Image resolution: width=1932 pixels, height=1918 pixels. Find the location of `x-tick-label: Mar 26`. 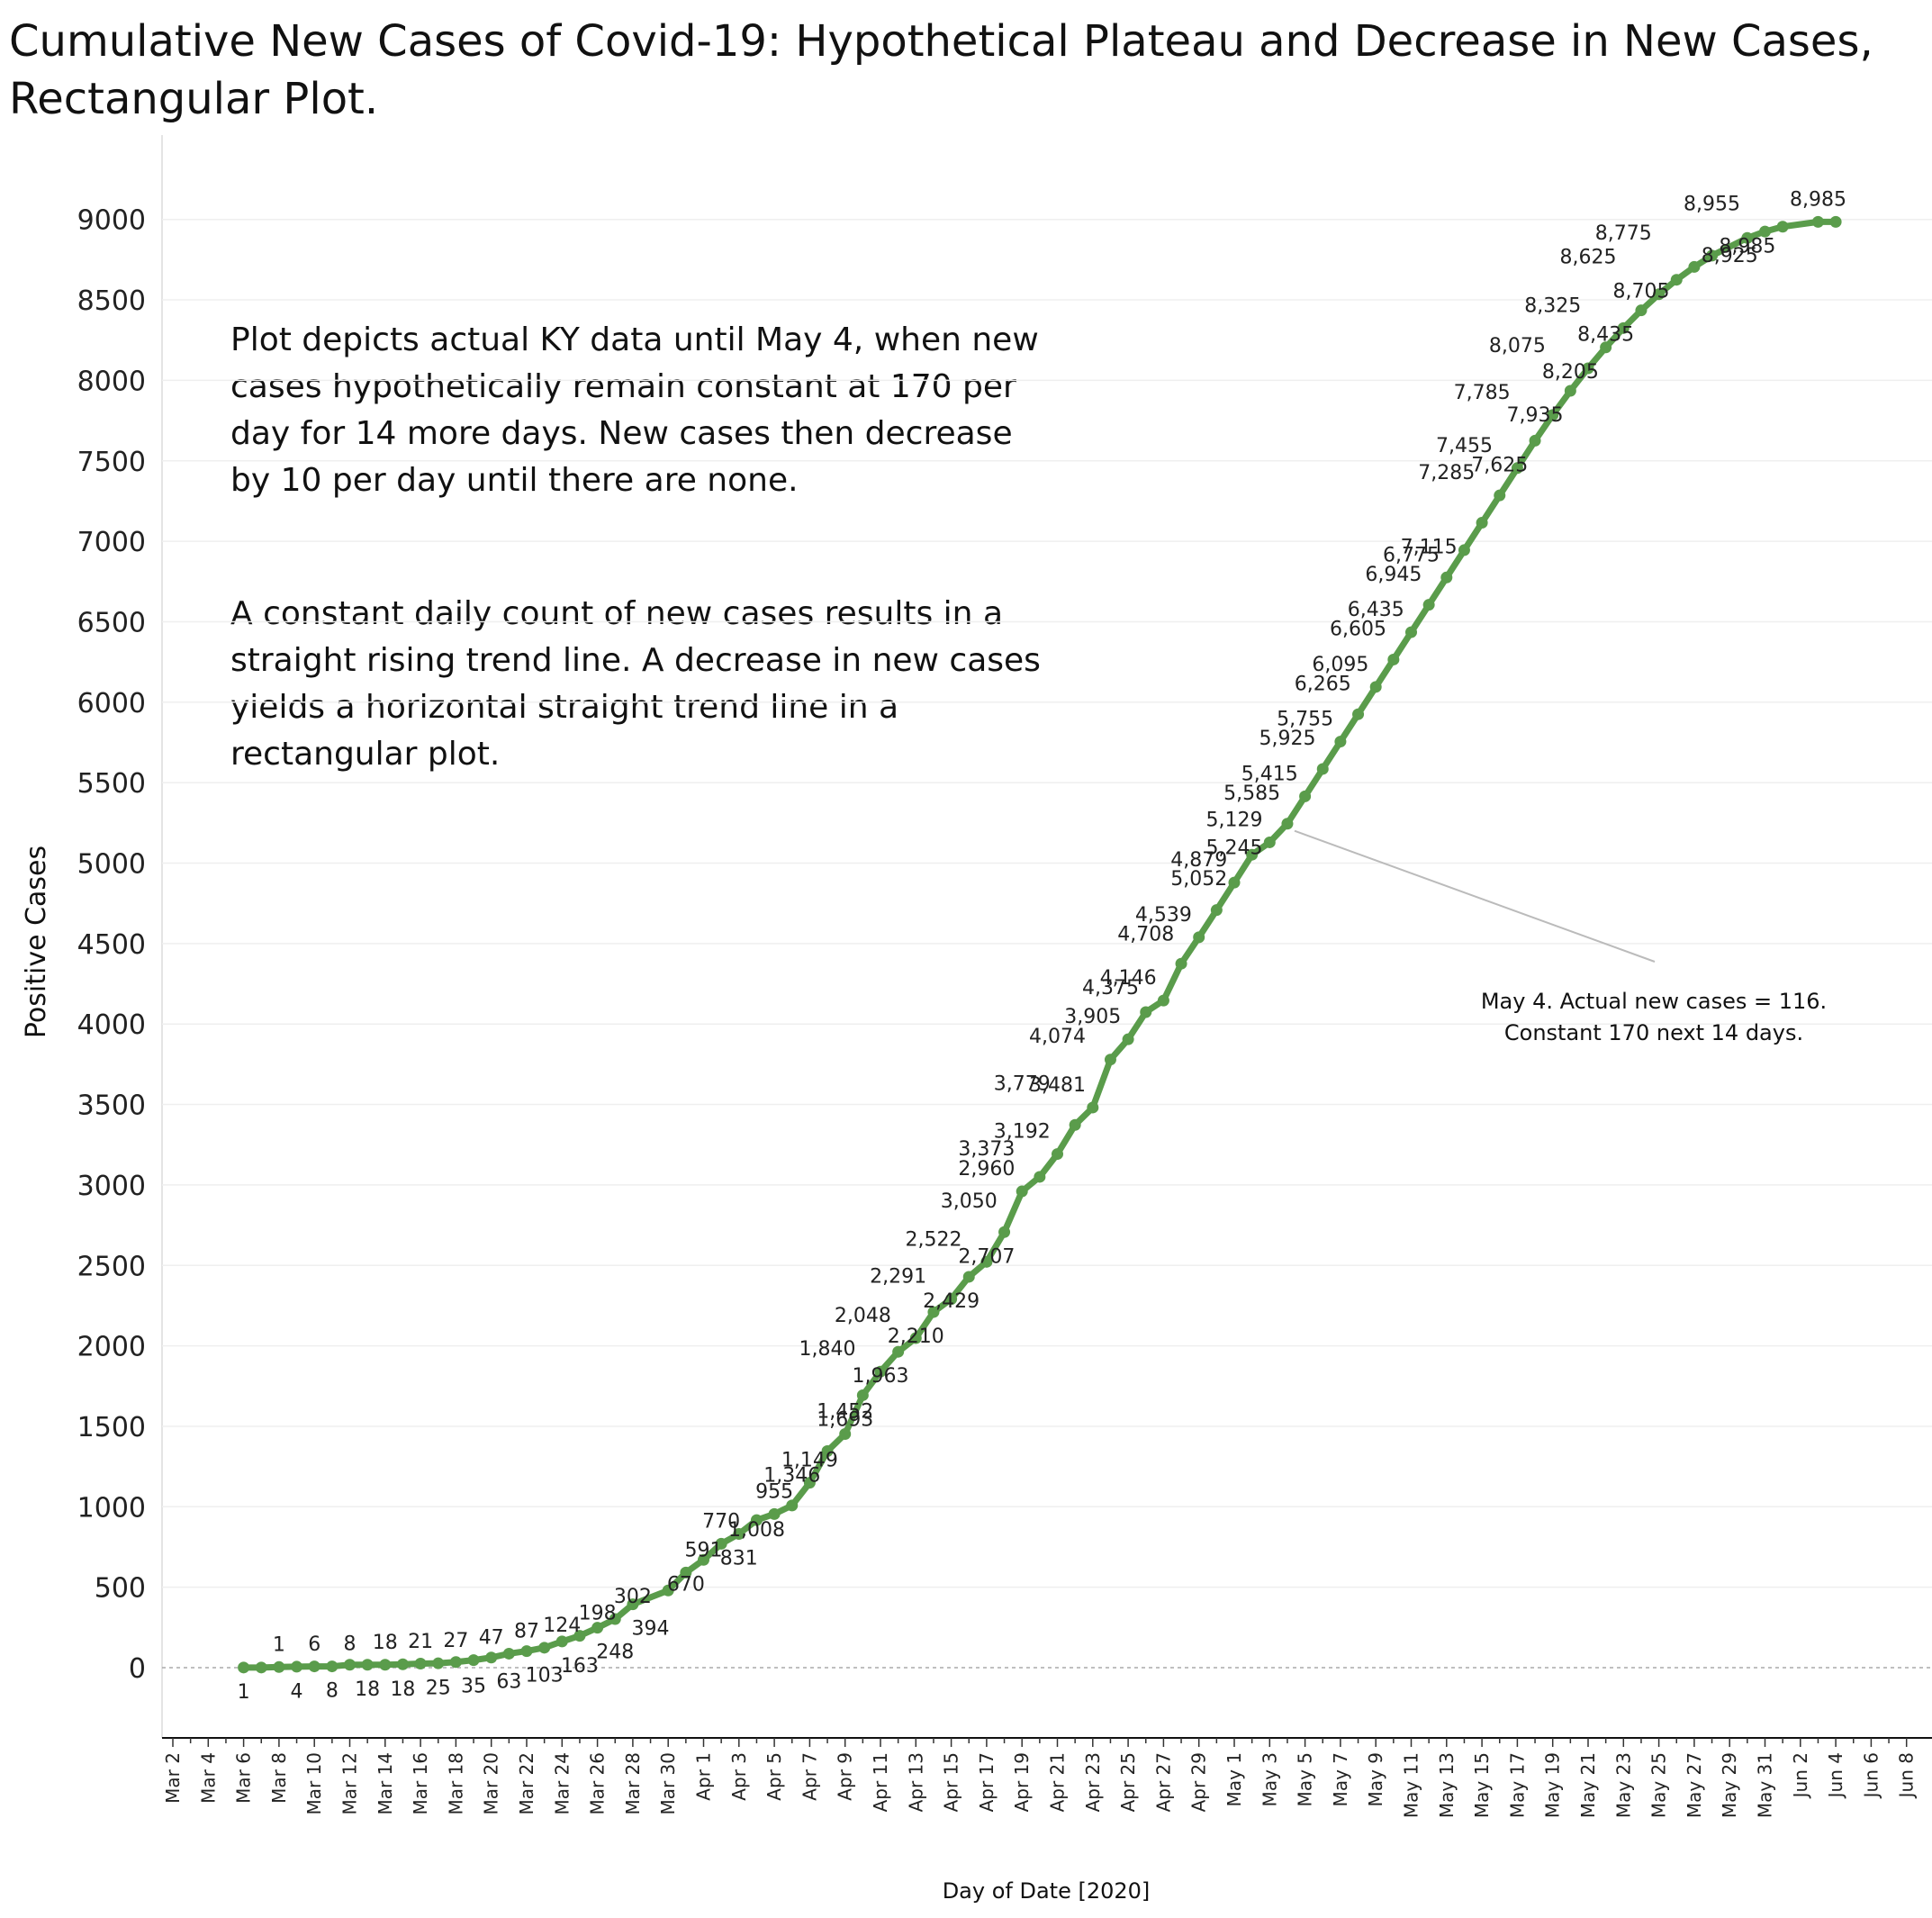

x-tick-label: Mar 26 is located at coordinates (598, 1783).